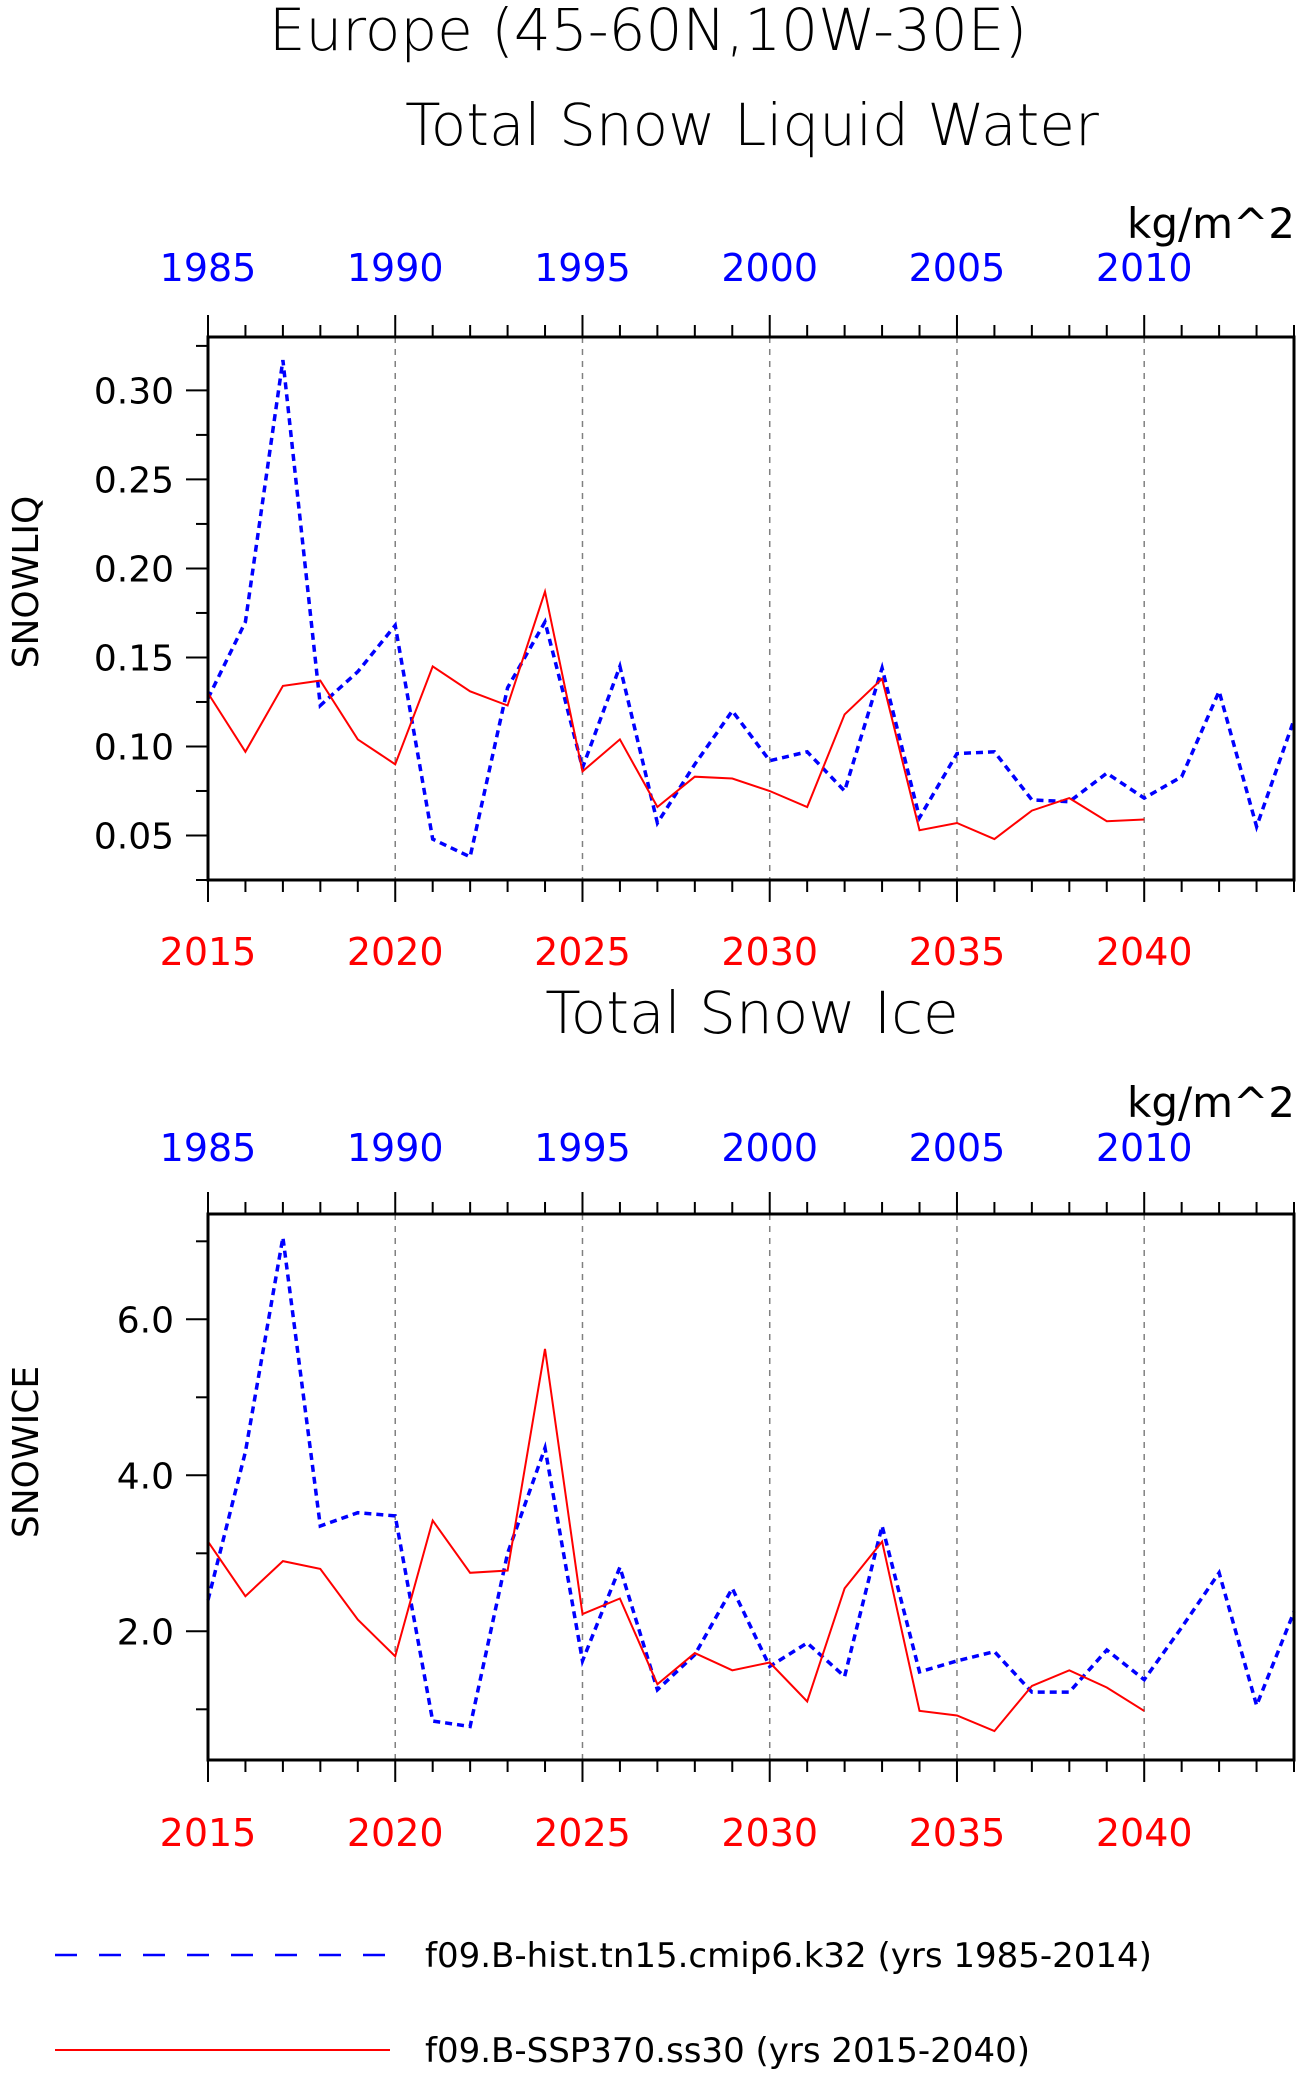 The height and width of the screenshot is (2079, 1299). Describe the element at coordinates (1211, 1102) in the screenshot. I see `units-label-snowice: kg/m^2` at that location.